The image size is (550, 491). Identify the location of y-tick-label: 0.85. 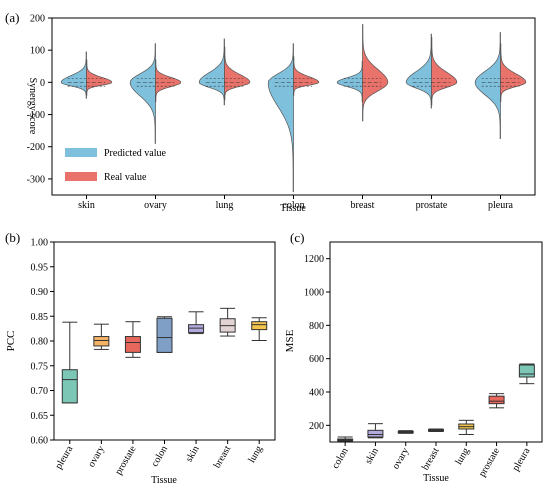
(40, 317).